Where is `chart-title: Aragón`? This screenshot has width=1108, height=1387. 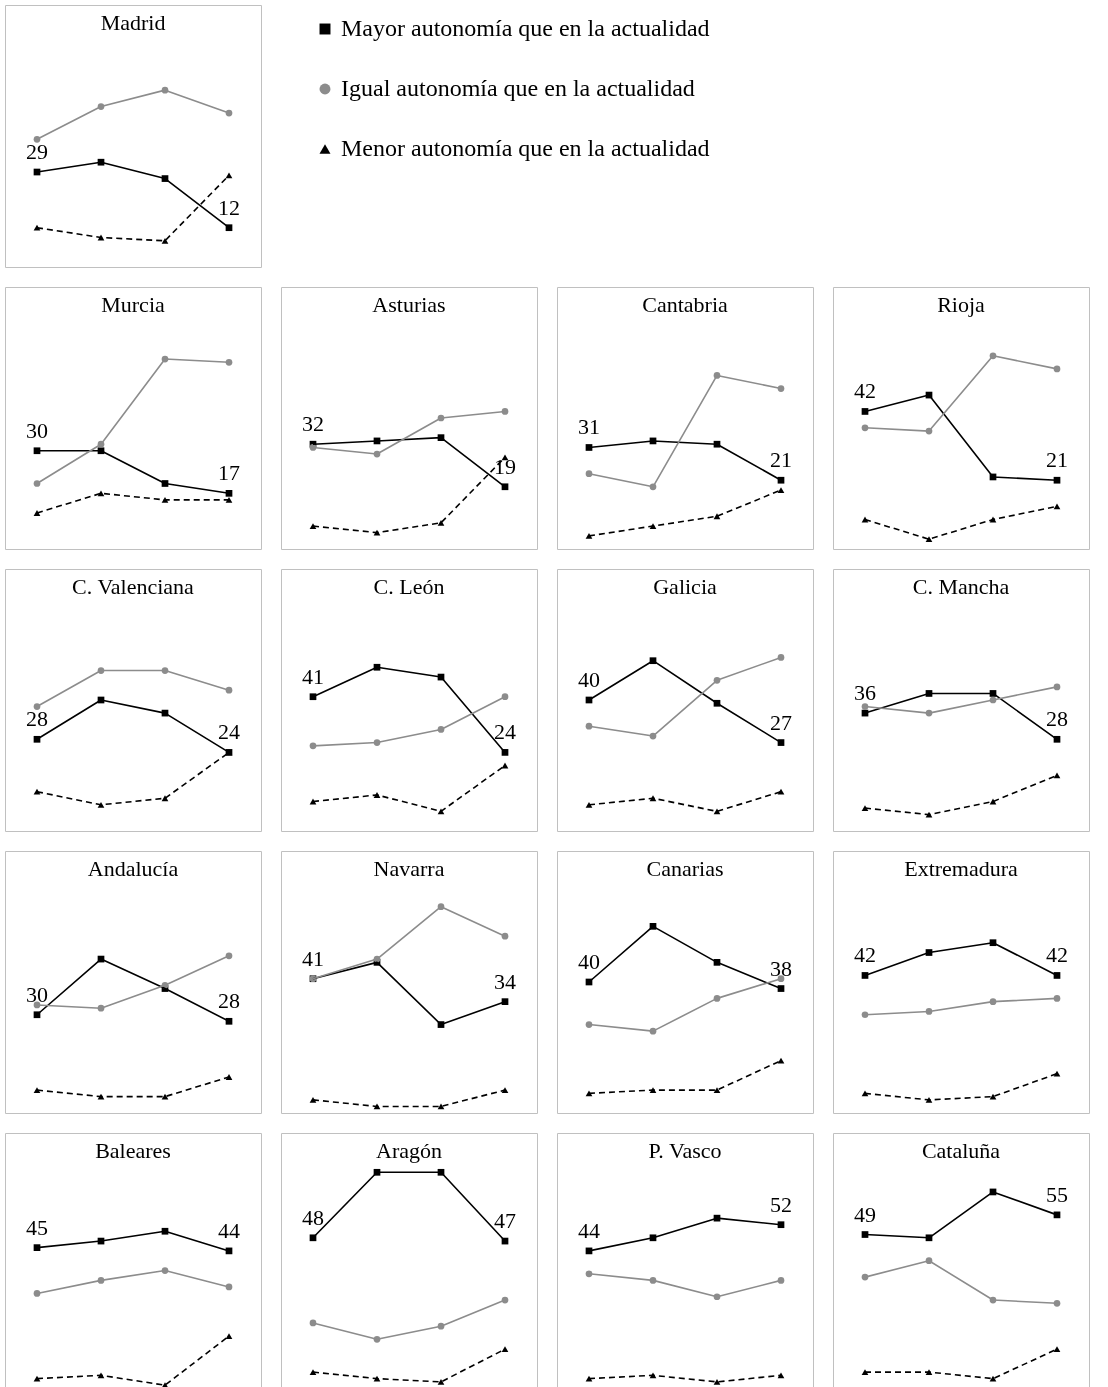
chart-title: Aragón is located at coordinates (409, 1150).